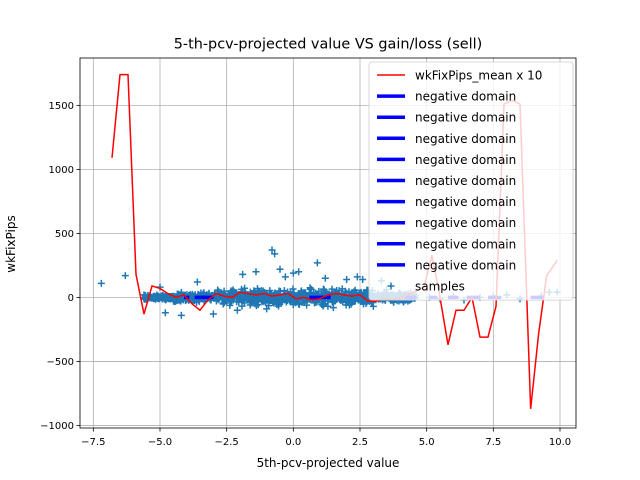  I want to click on x-tick-label: 7.5, so click(493, 442).